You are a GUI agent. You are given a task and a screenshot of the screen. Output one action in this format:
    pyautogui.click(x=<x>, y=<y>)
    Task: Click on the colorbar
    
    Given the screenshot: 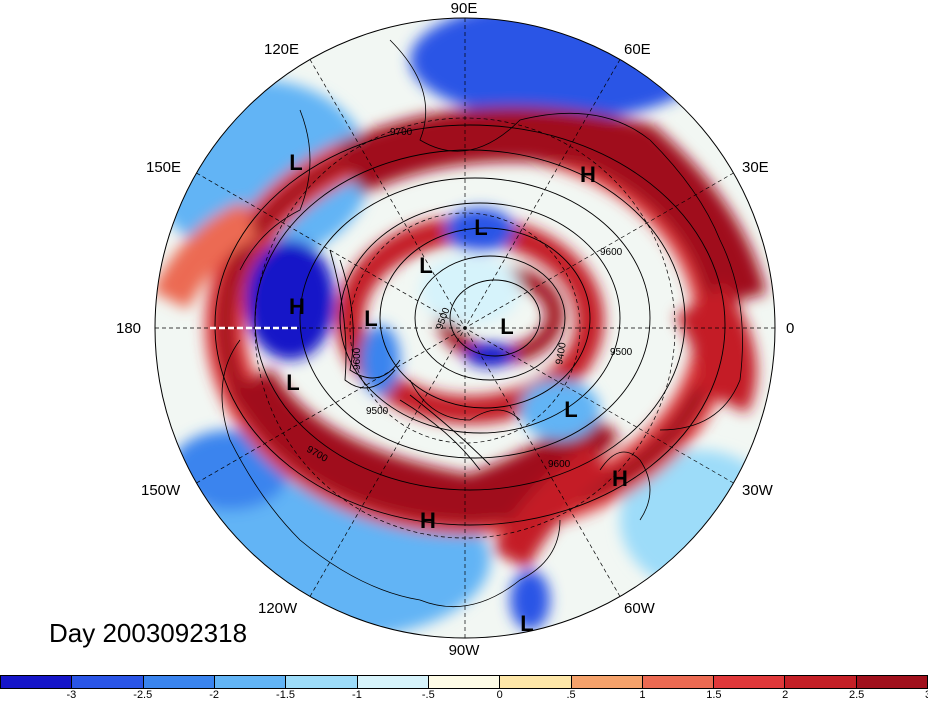 What is the action you would take?
    pyautogui.click(x=464, y=682)
    